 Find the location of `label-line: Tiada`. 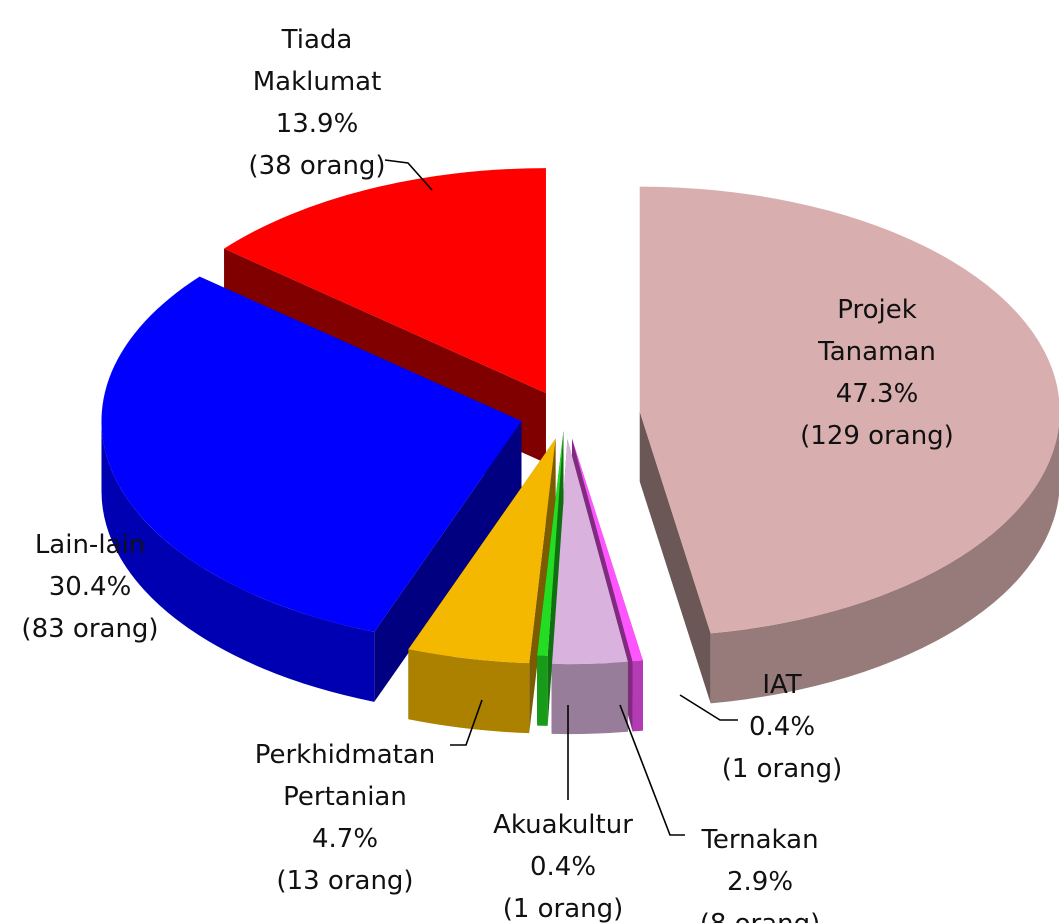

label-line: Tiada is located at coordinates (317, 40).